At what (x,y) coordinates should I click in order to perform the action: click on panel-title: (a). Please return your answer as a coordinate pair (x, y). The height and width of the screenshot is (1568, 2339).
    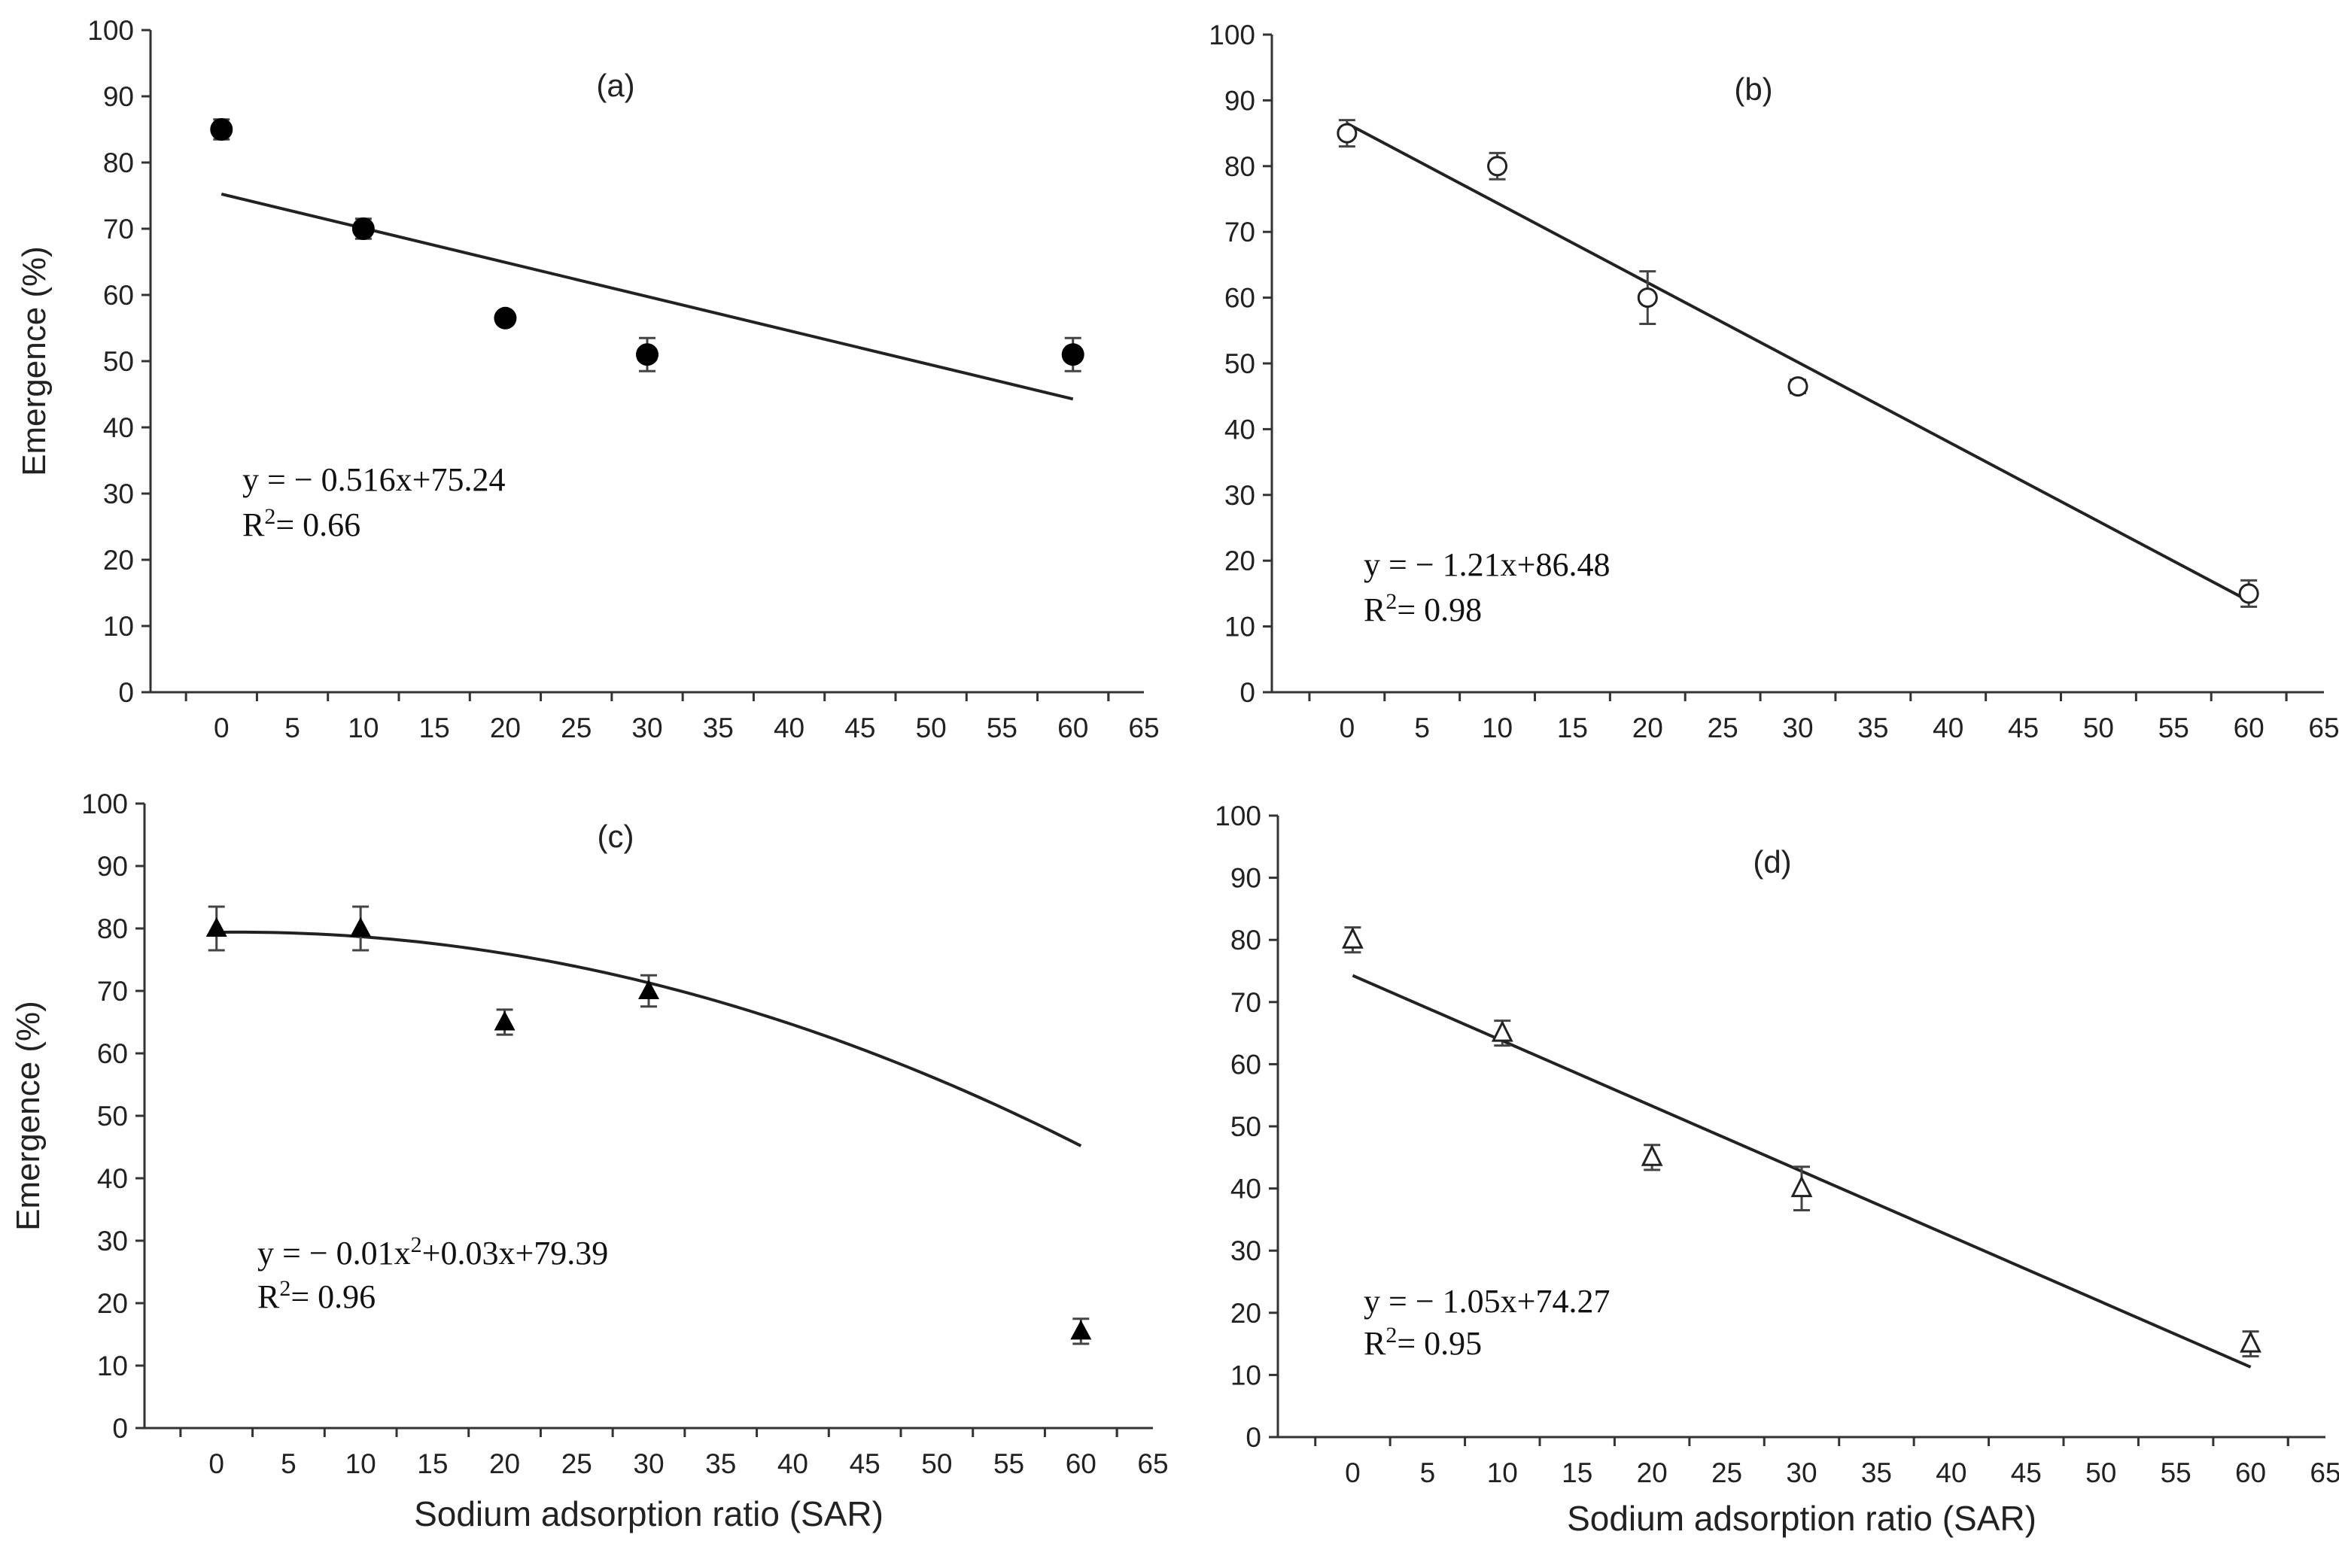
    Looking at the image, I should click on (615, 85).